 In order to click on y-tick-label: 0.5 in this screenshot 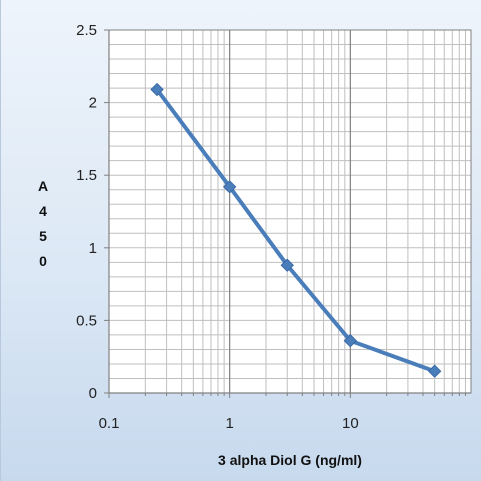, I will do `click(86, 320)`.